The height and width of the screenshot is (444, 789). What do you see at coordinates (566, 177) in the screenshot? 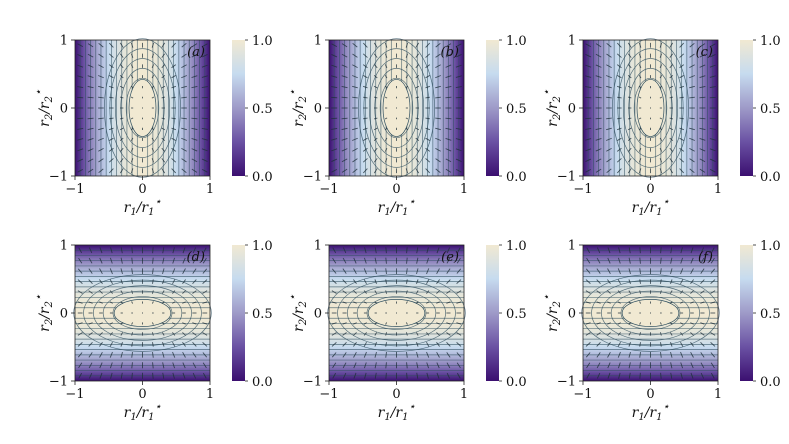
I see `y-tick-label: −1` at bounding box center [566, 177].